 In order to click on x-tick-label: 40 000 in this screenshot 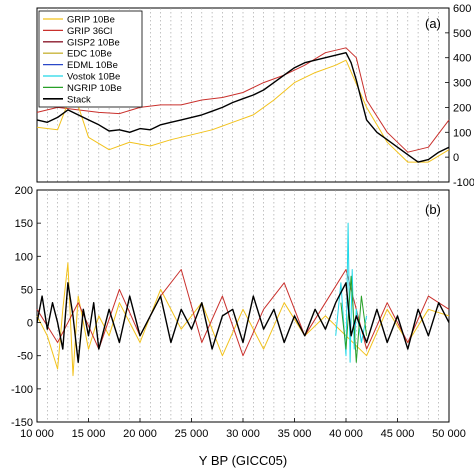, I will do `click(346, 434)`.